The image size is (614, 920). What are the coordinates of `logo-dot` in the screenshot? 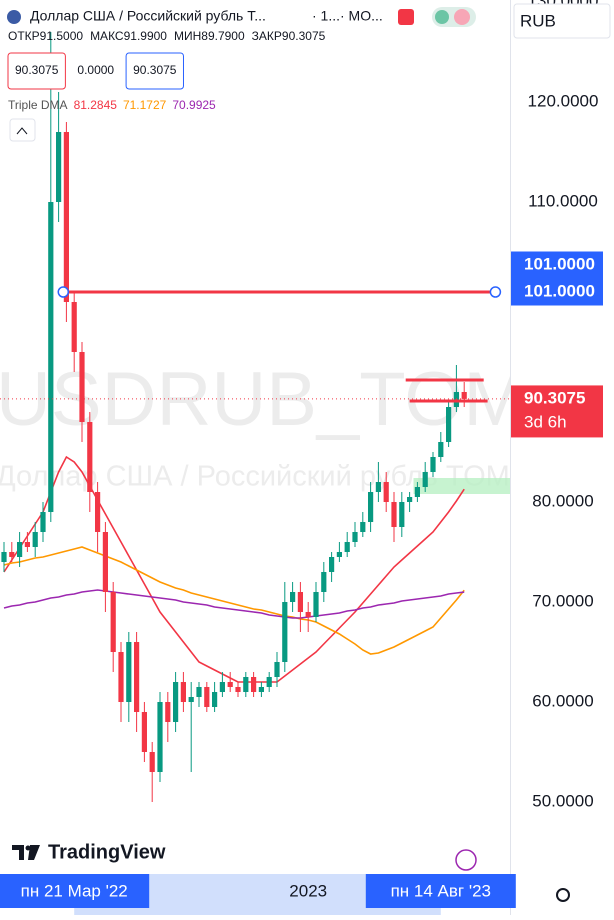 It's located at (28, 848).